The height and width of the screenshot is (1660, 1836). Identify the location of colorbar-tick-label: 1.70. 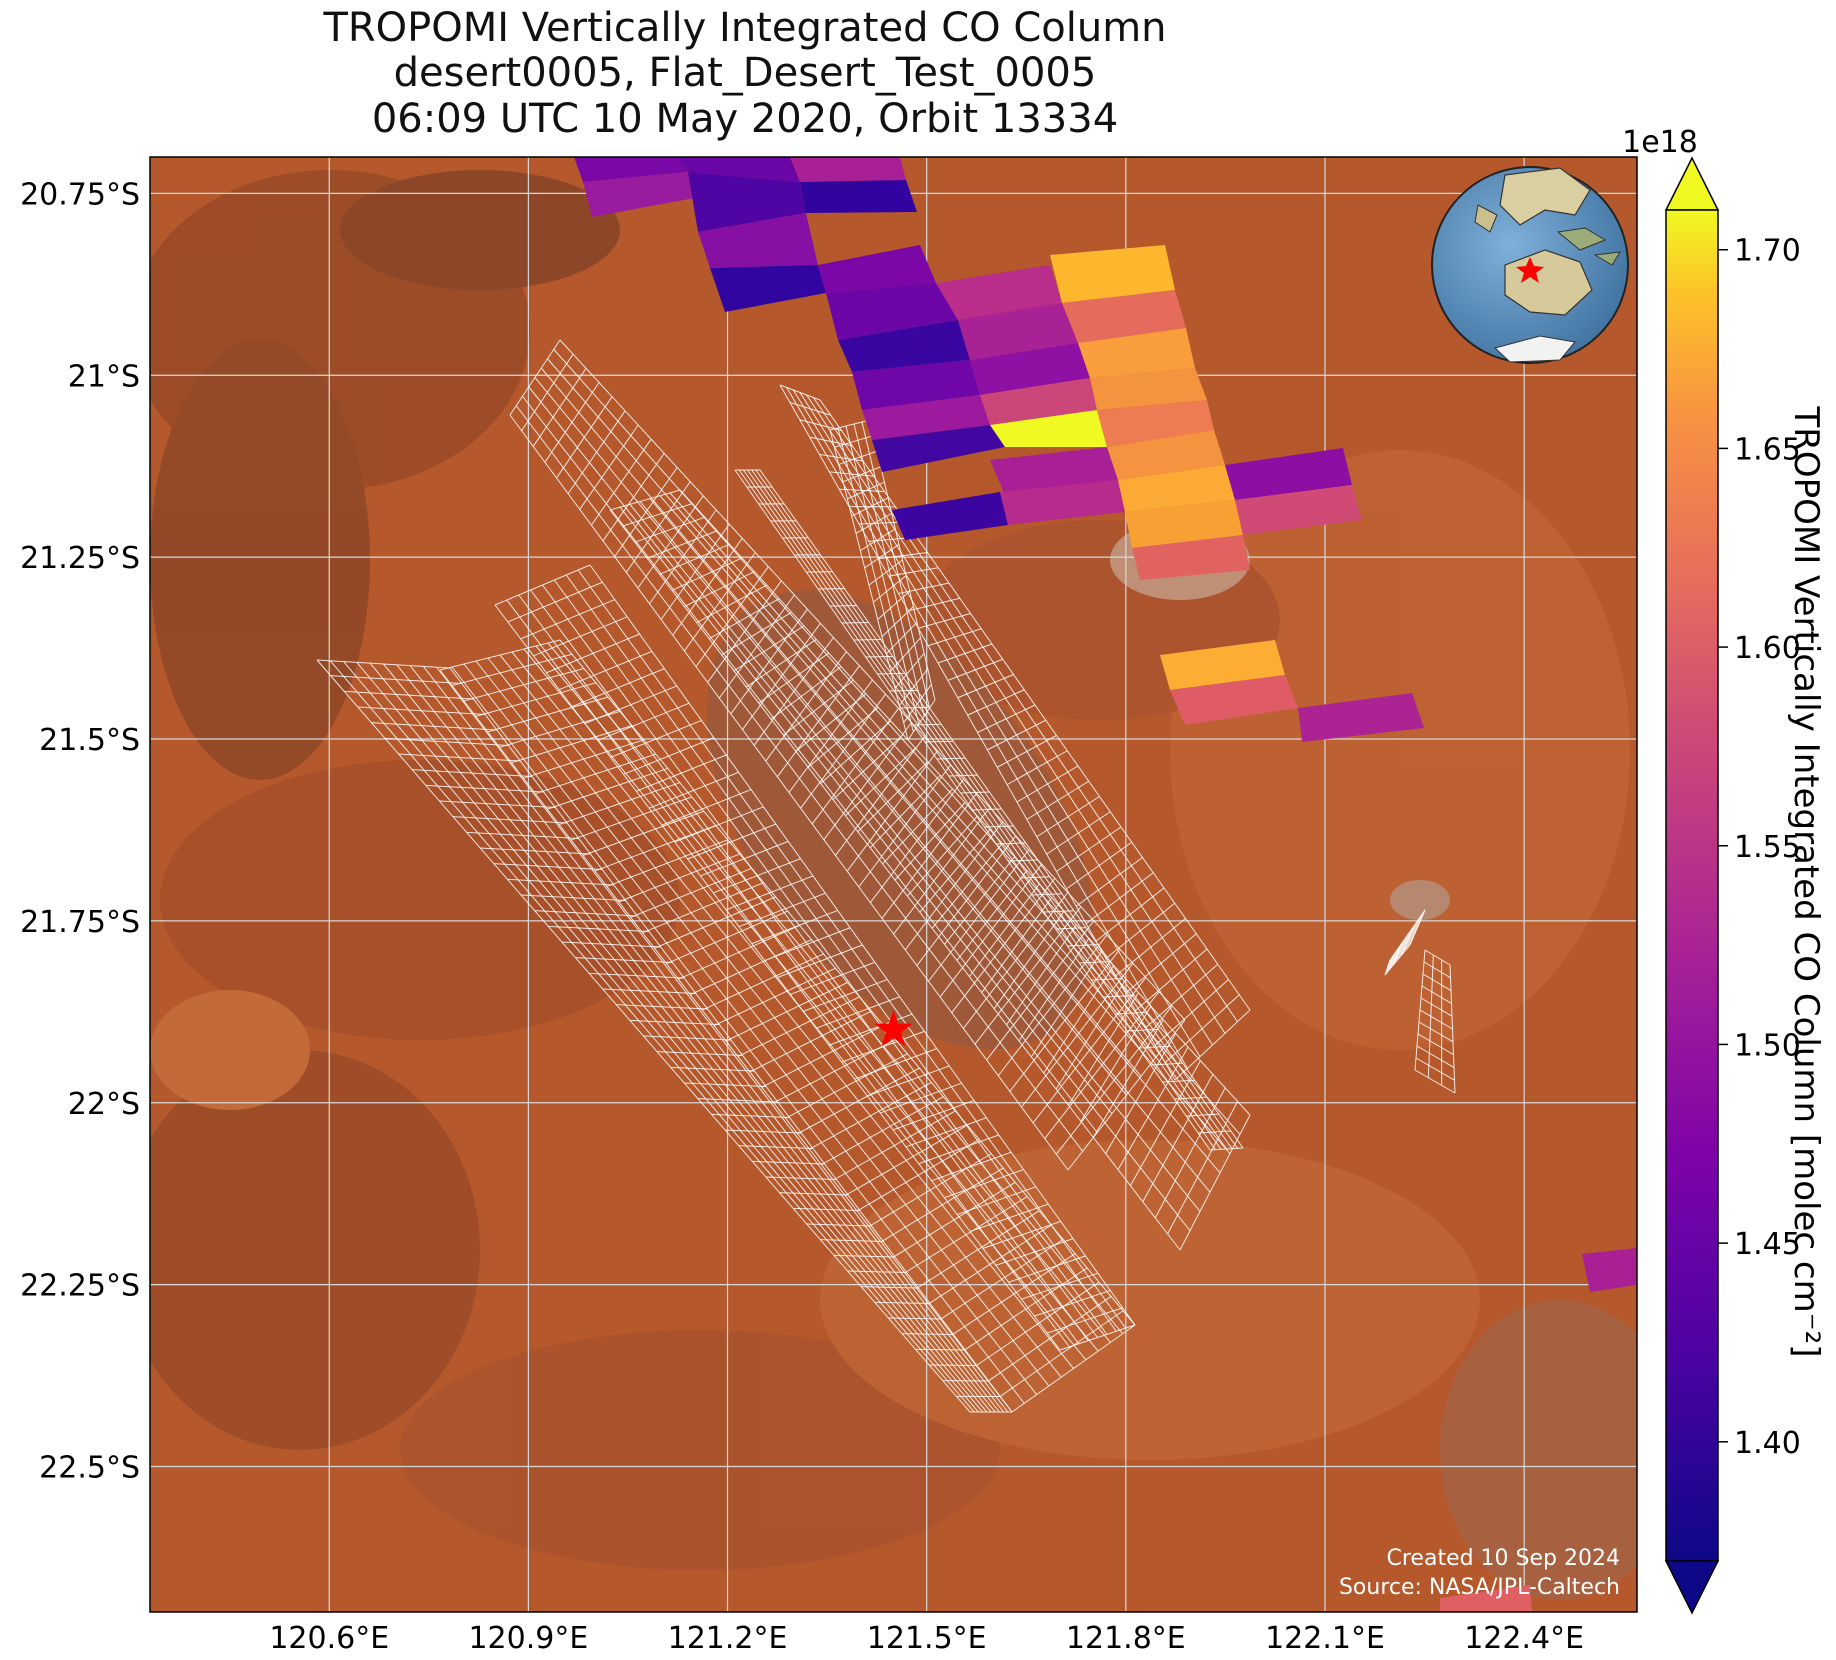
(1767, 251).